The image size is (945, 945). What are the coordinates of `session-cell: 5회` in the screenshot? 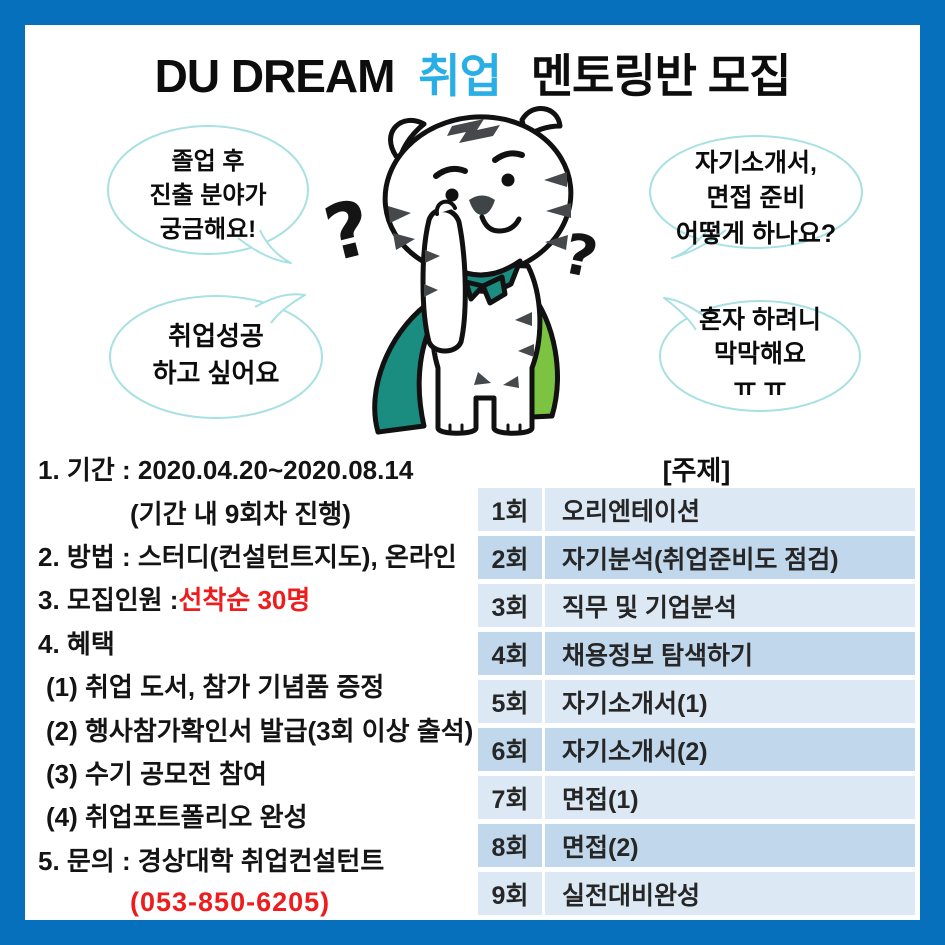 It's located at (510, 701).